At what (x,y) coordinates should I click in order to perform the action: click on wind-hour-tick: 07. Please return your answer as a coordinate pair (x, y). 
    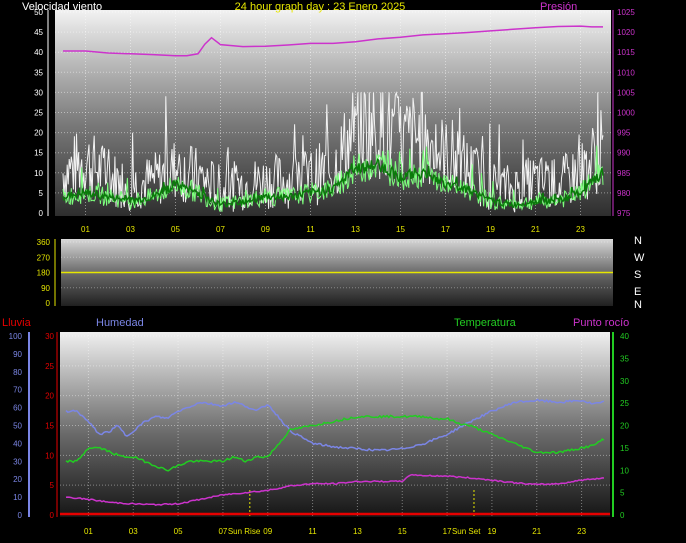
    Looking at the image, I should click on (220, 229).